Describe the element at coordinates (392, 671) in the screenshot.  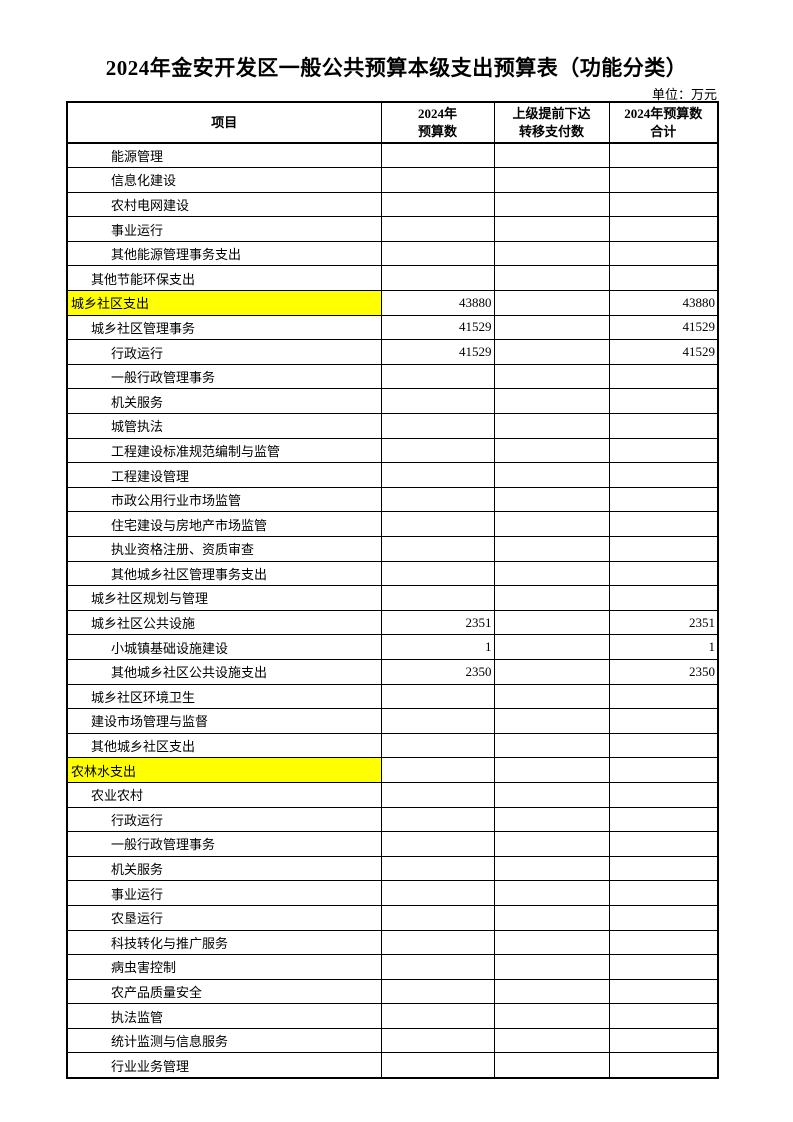
I see `table-row: 其他城乡社区公共设施支出 2350 2350` at that location.